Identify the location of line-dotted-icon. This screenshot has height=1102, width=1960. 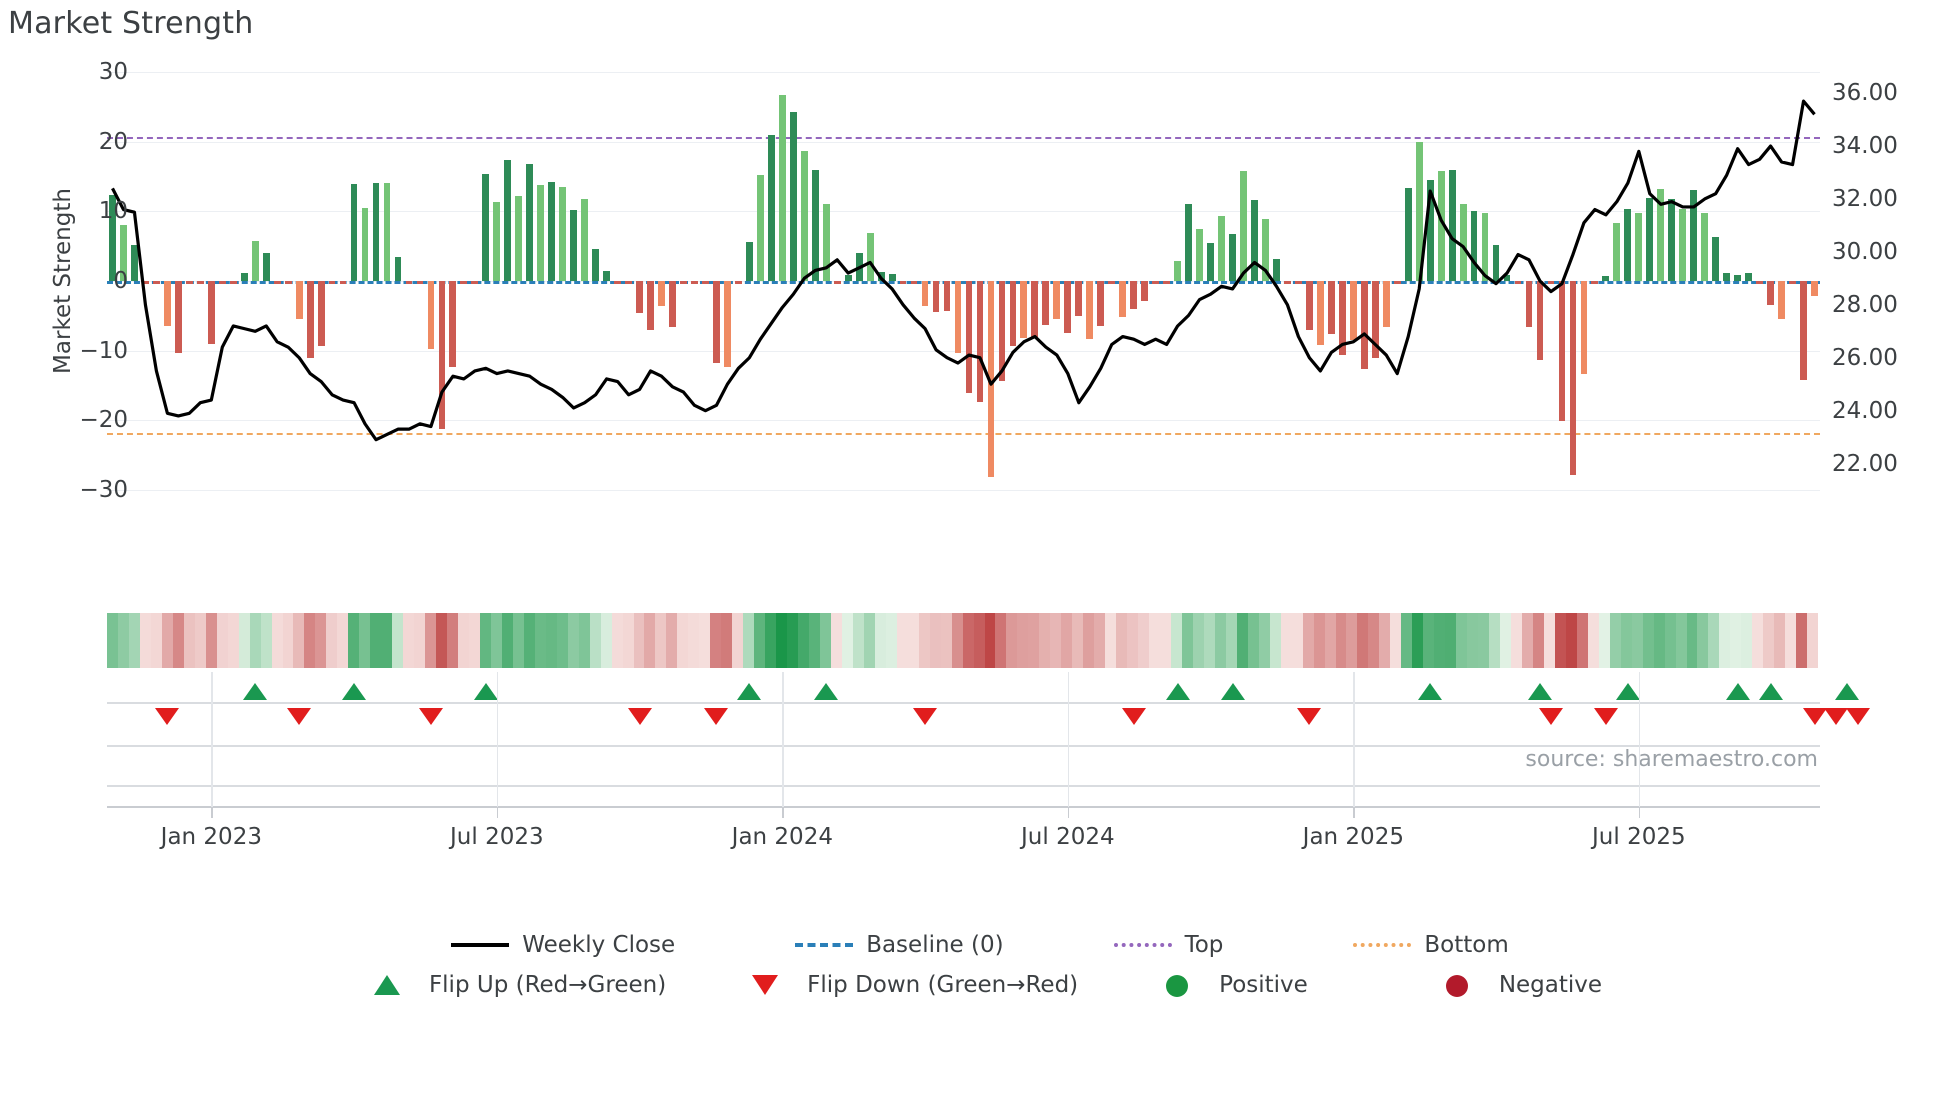
(1382, 945).